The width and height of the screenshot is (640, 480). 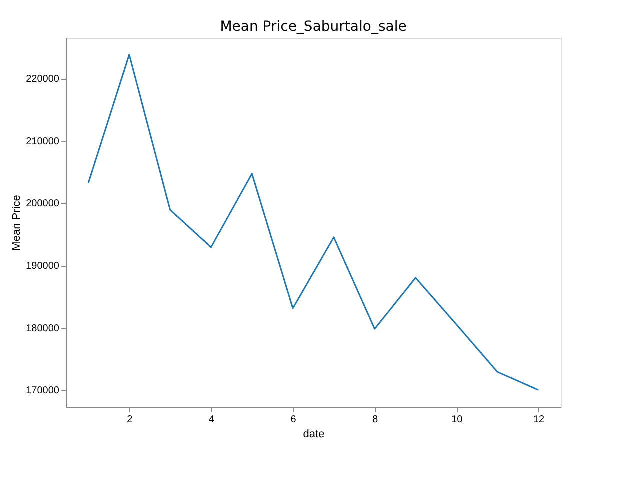 I want to click on x-tick-label: 8, so click(x=375, y=420).